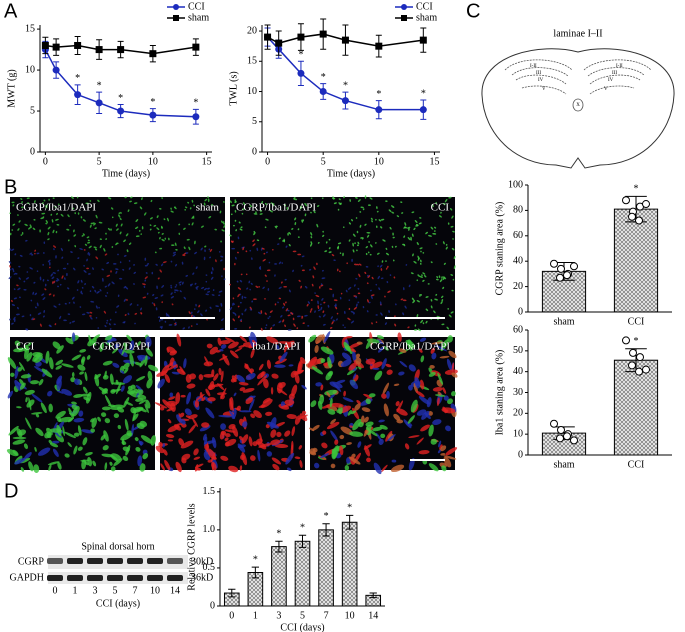  I want to click on significance: *, so click(300, 55).